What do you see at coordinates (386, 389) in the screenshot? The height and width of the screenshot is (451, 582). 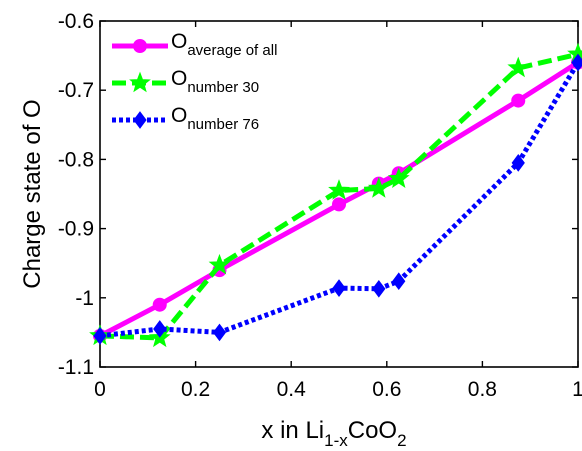 I see `x-tick-label-3: 0.6` at bounding box center [386, 389].